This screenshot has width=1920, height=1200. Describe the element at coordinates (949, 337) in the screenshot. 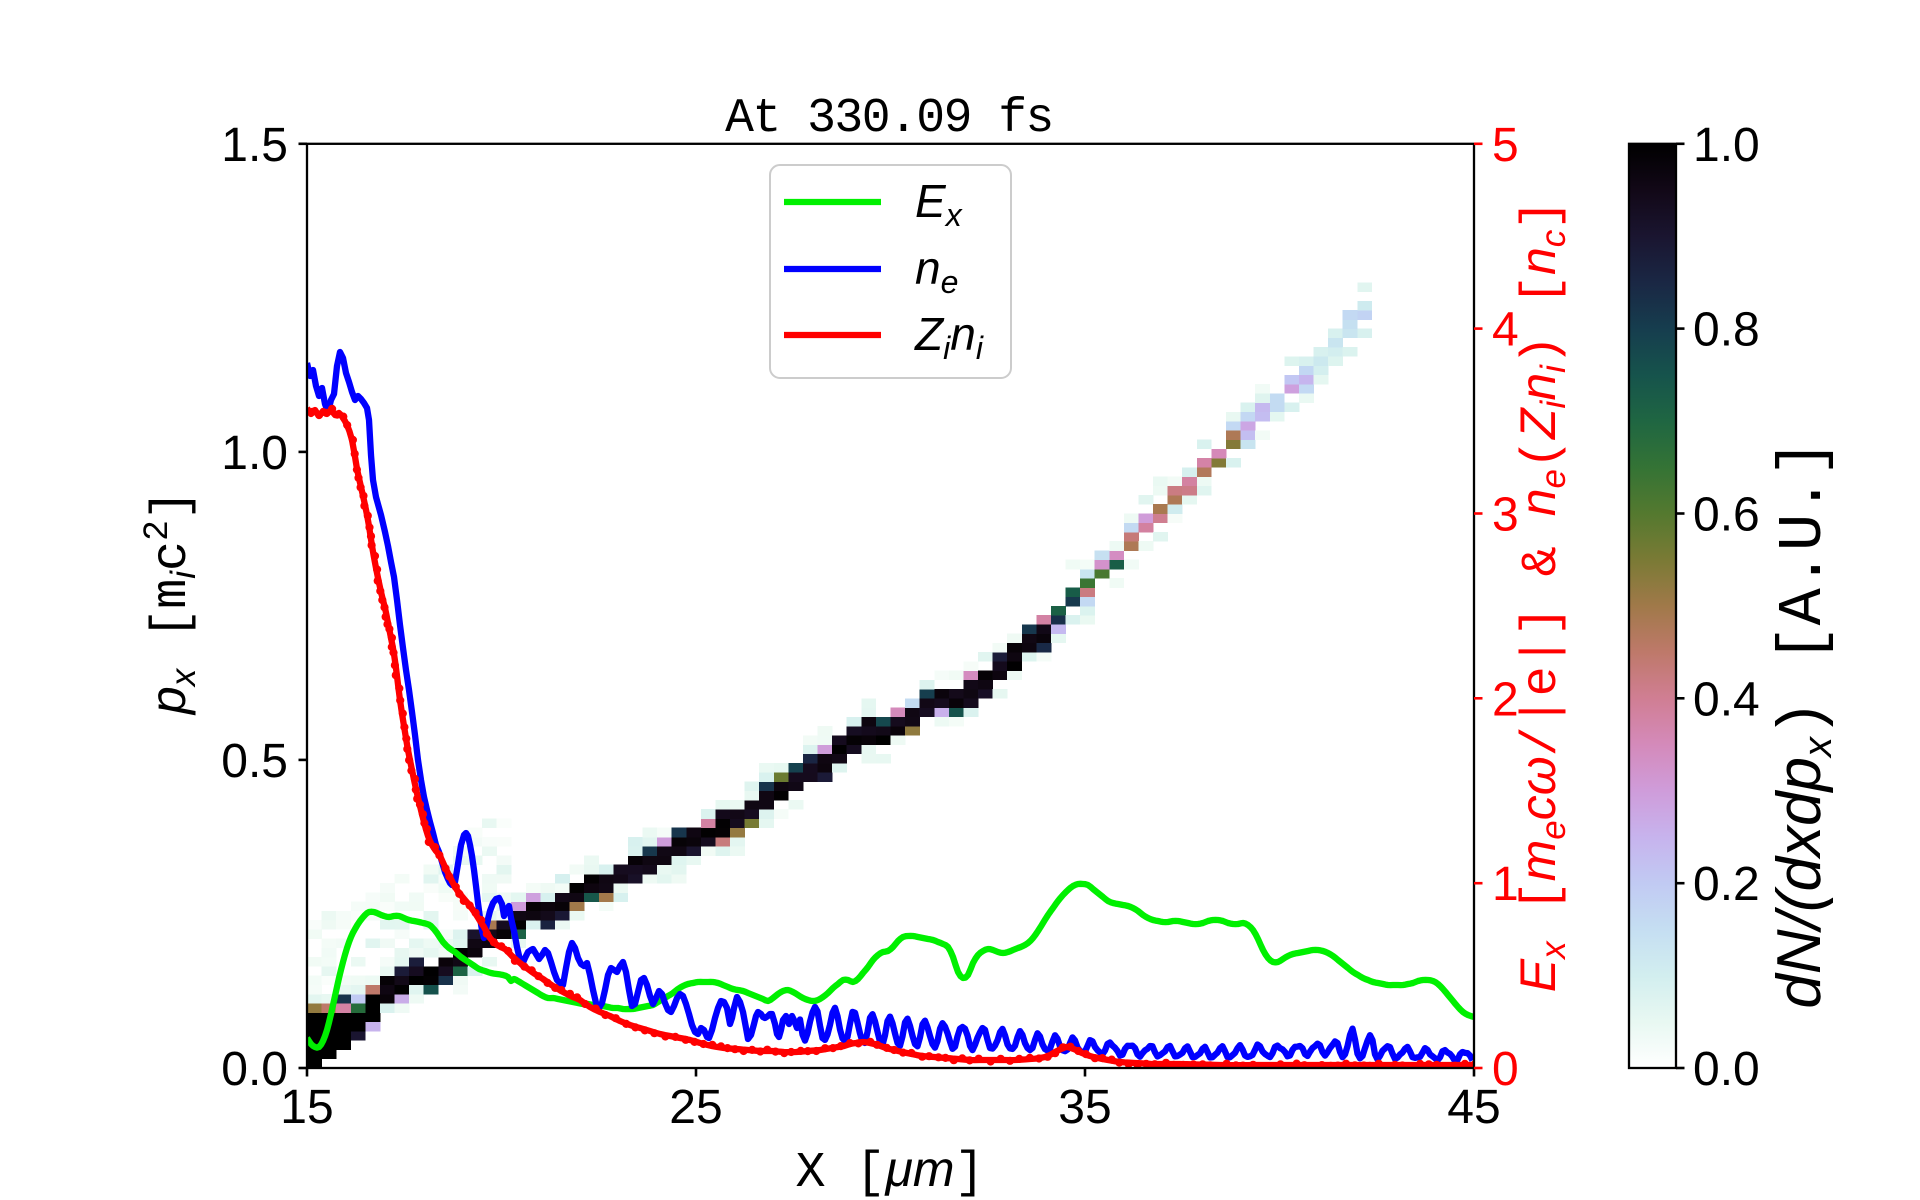

I see `svg-text: Zini` at that location.